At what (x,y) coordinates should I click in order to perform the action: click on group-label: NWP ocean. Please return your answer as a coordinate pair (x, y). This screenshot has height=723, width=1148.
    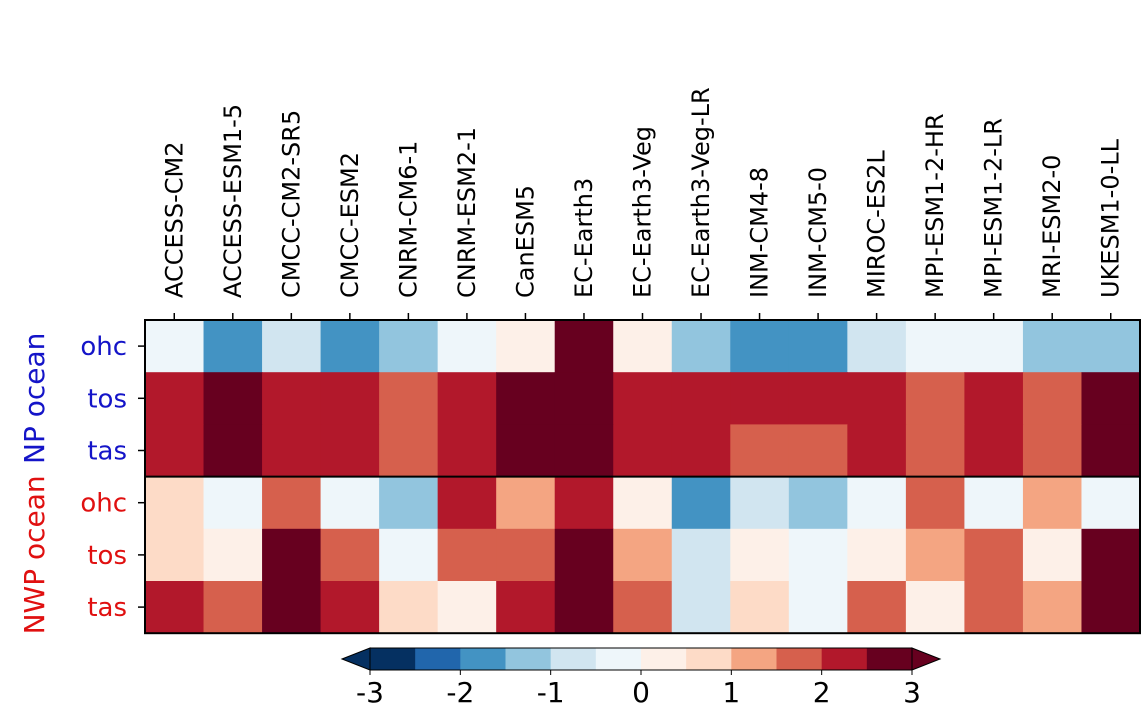
    Looking at the image, I should click on (34, 554).